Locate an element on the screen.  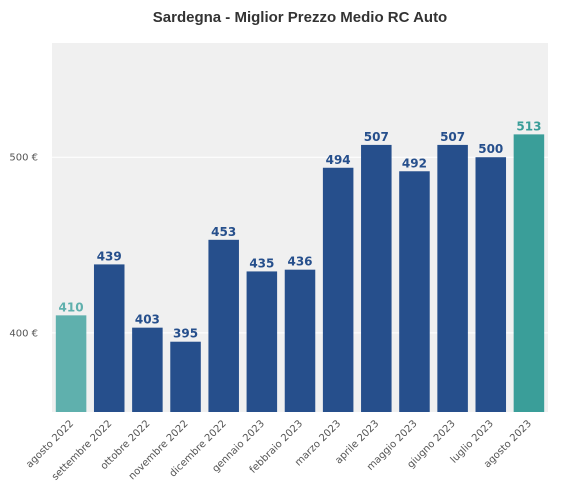
data-label: 500 is located at coordinates (490, 149).